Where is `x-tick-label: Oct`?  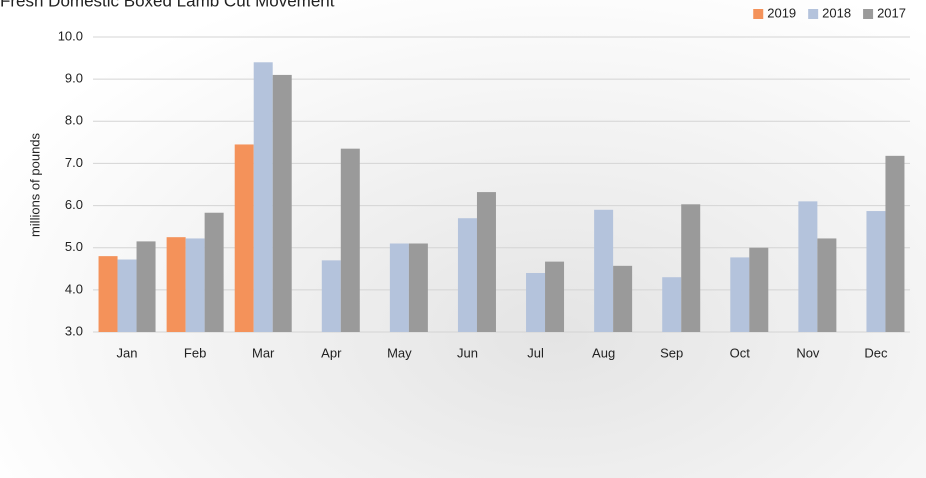 x-tick-label: Oct is located at coordinates (740, 352).